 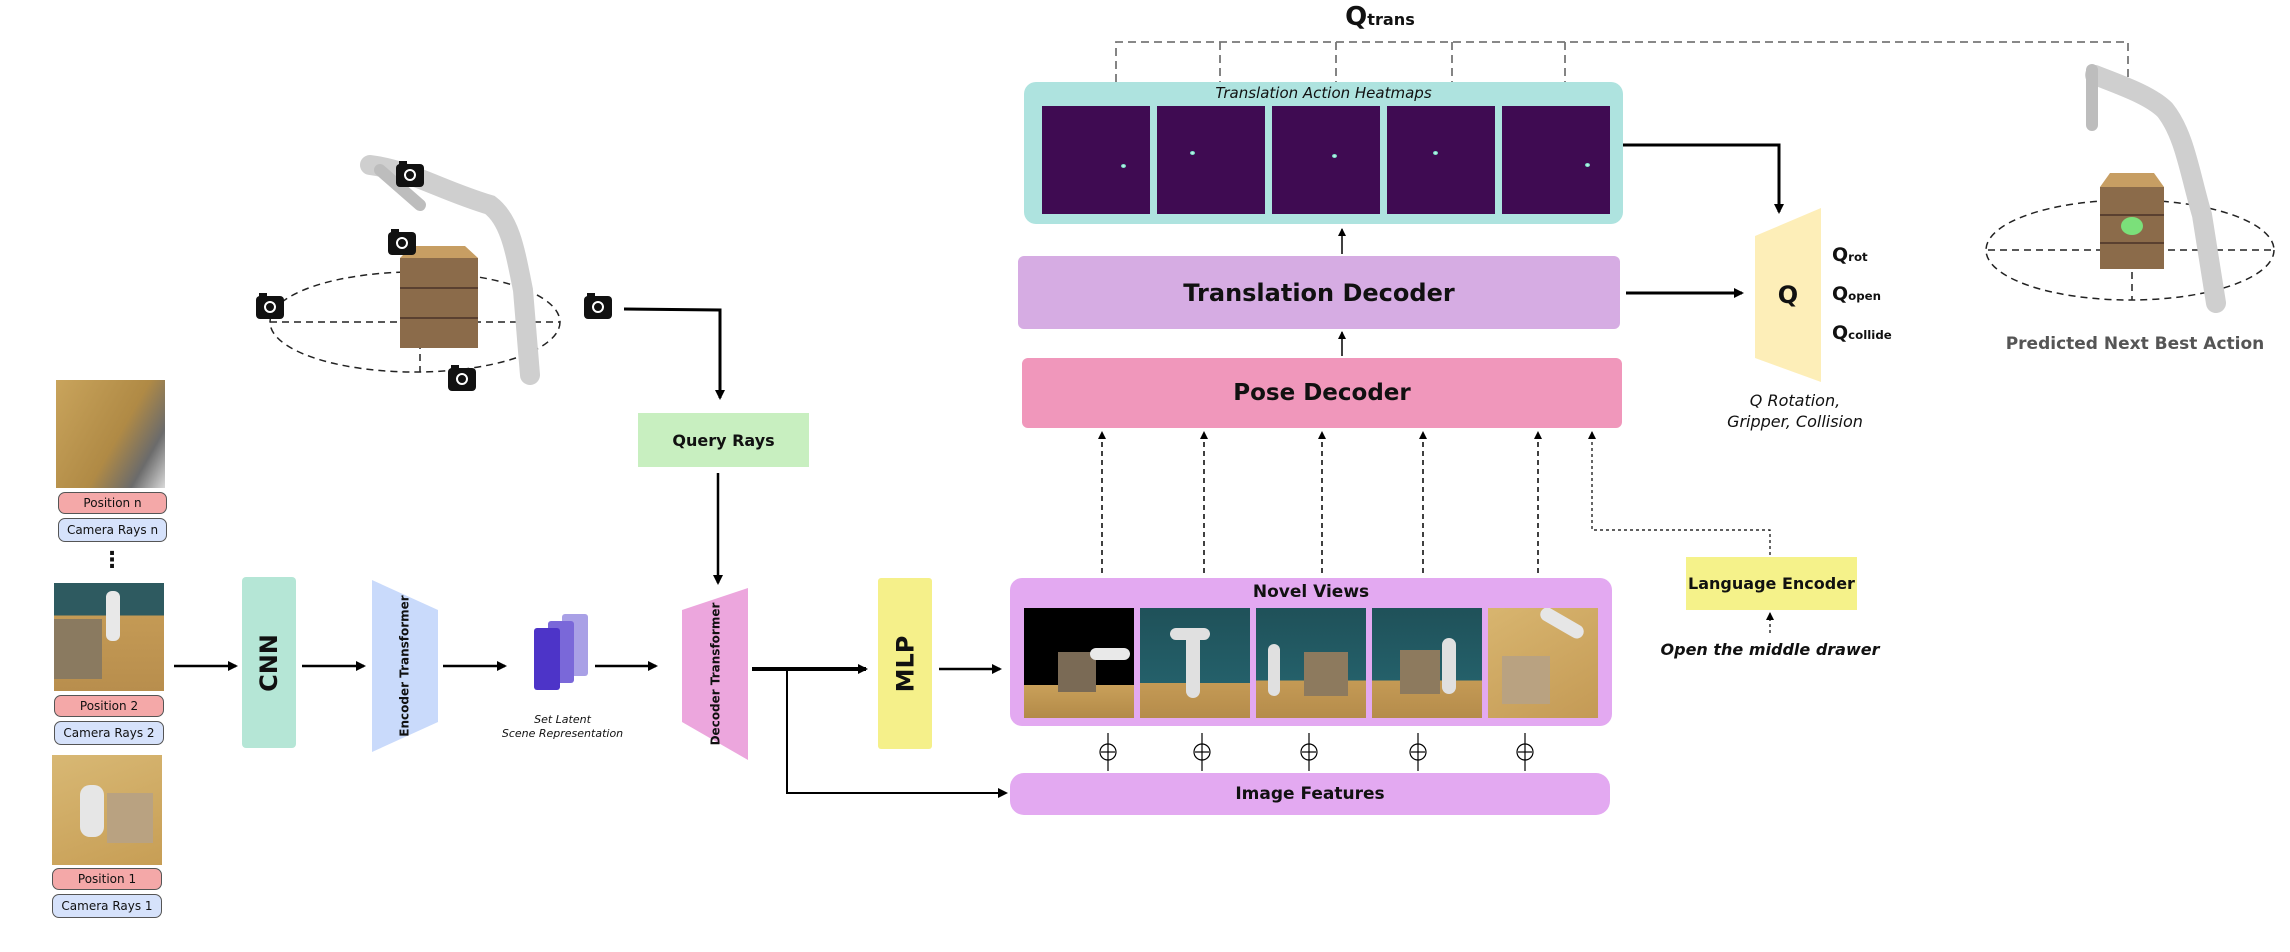 I want to click on instruction-text: Open the middle drawer, so click(x=1770, y=649).